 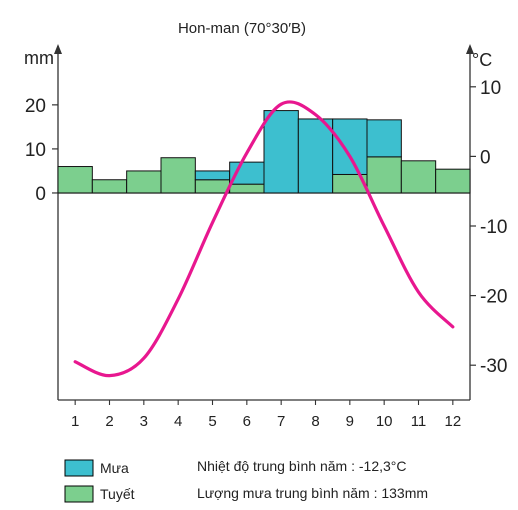 I want to click on left-axis-unit: mm, so click(x=39, y=58).